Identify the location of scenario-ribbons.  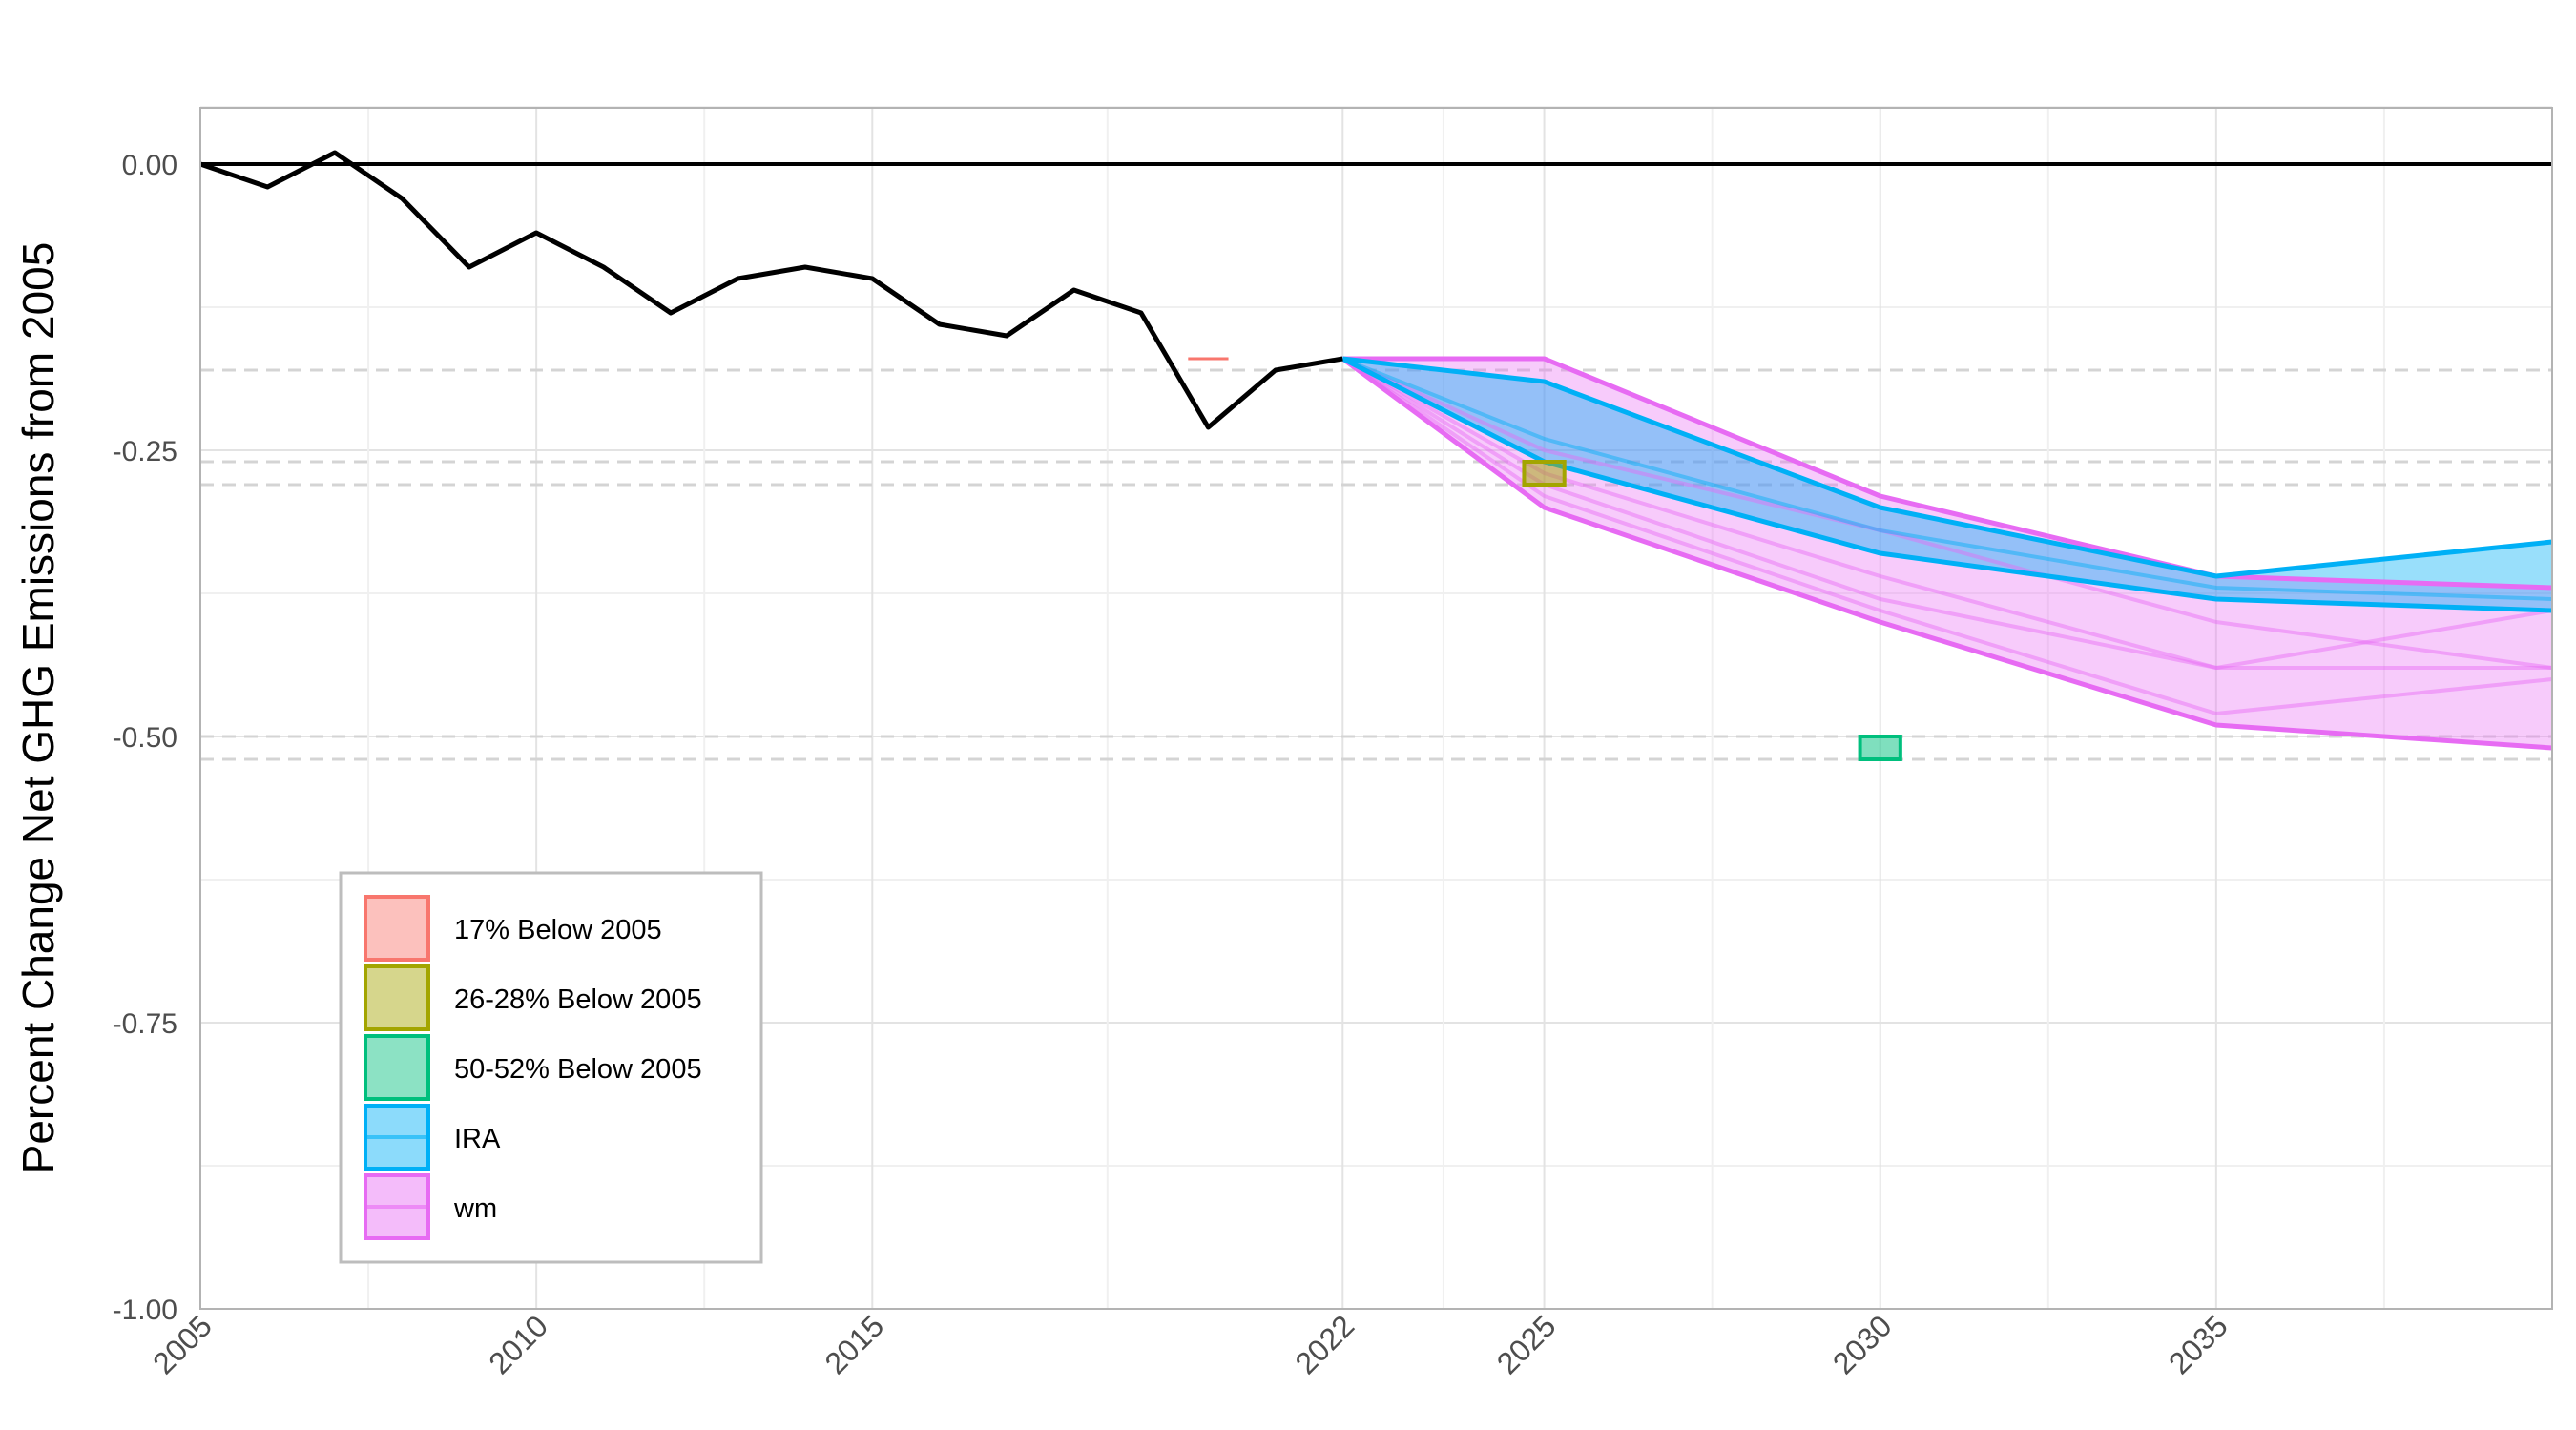
(1947, 553).